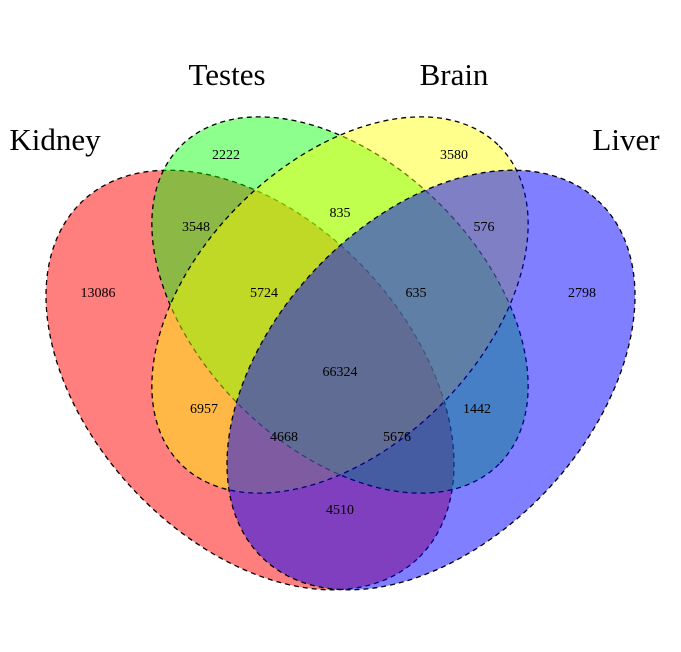  I want to click on set-label-liver: Liver, so click(626, 139).